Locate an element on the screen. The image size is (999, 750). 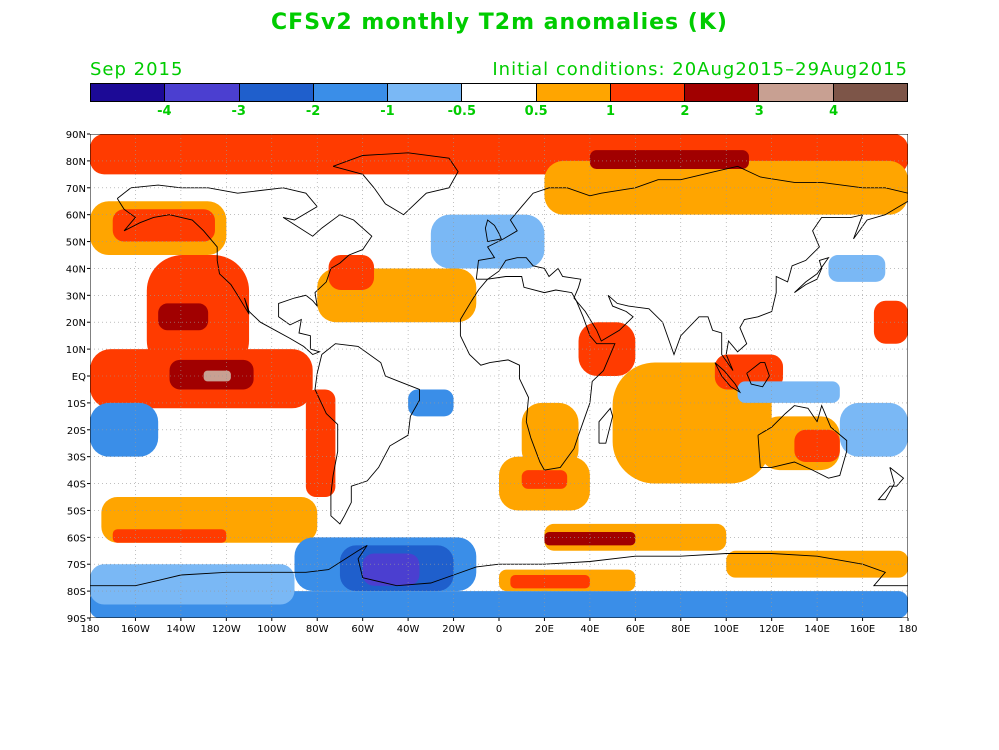
colorbar-labels: -4 -3 -2 -1 -0.5 0.5 1 2 3 4 is located at coordinates (499, 112).